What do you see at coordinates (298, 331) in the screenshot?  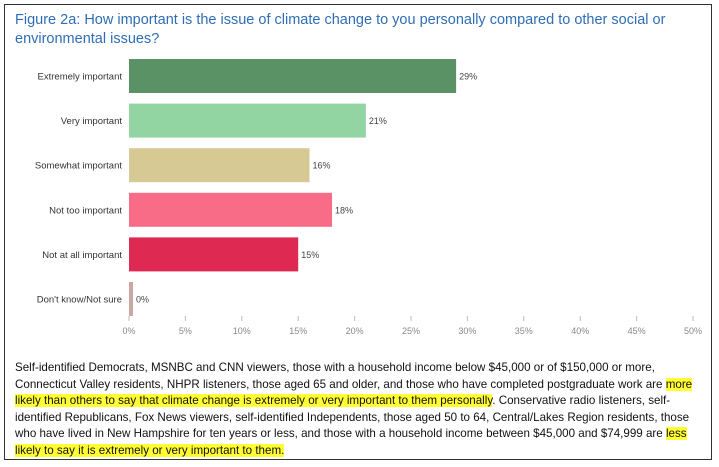 I see `x-tick-label: 15%` at bounding box center [298, 331].